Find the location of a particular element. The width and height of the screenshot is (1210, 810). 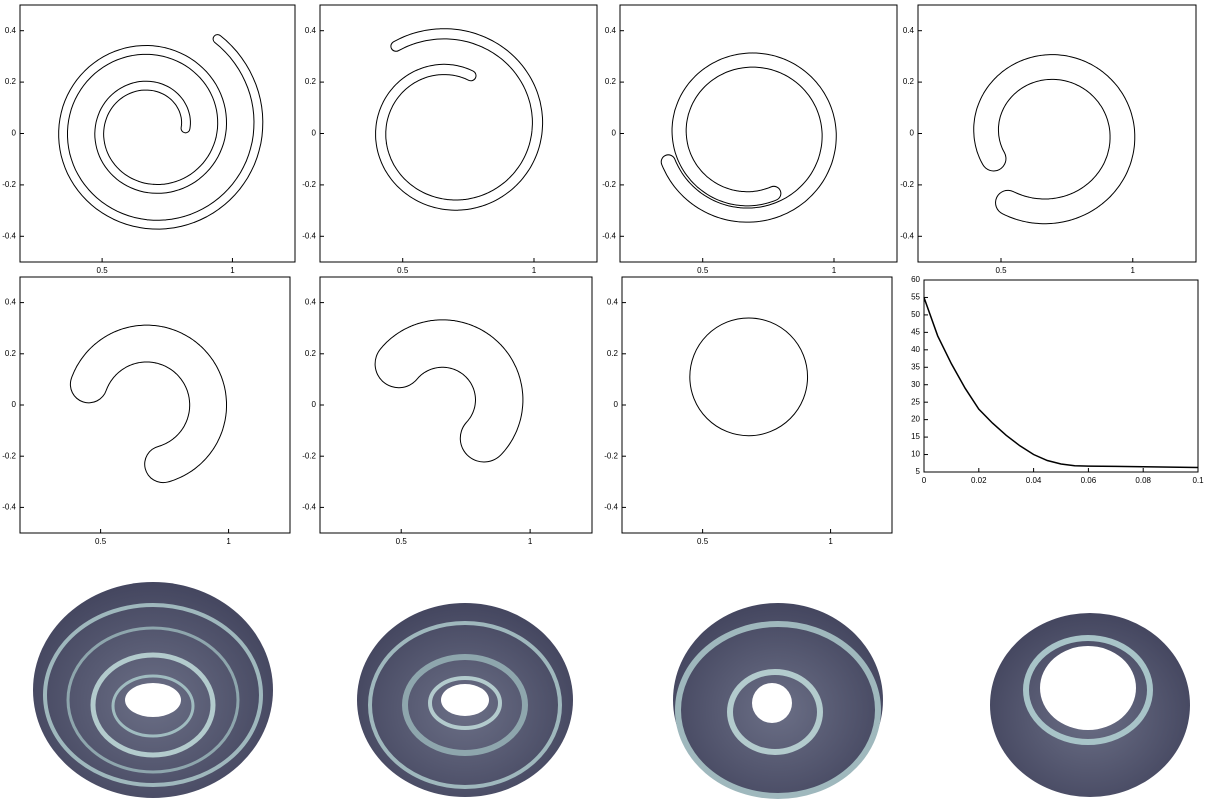

y-tick-label: 40 is located at coordinates (915, 349).